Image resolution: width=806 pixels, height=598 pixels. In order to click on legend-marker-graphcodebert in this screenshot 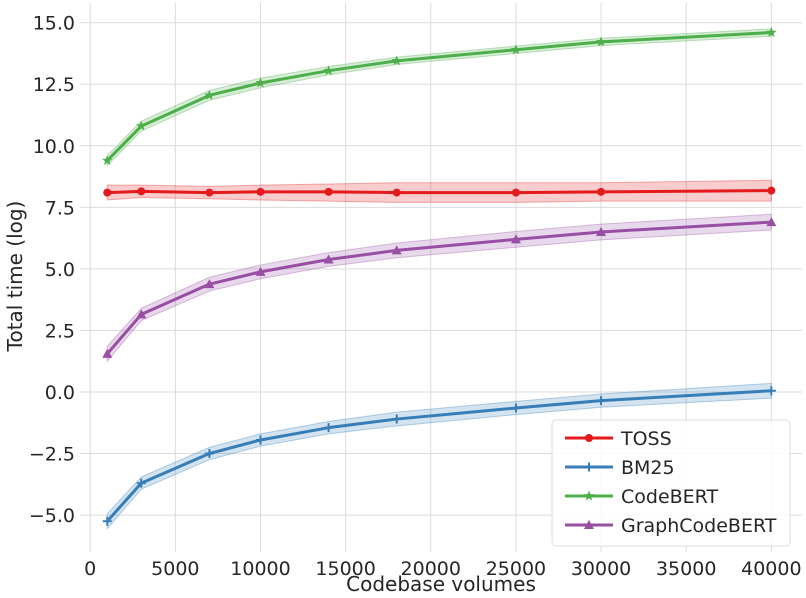, I will do `click(589, 524)`.